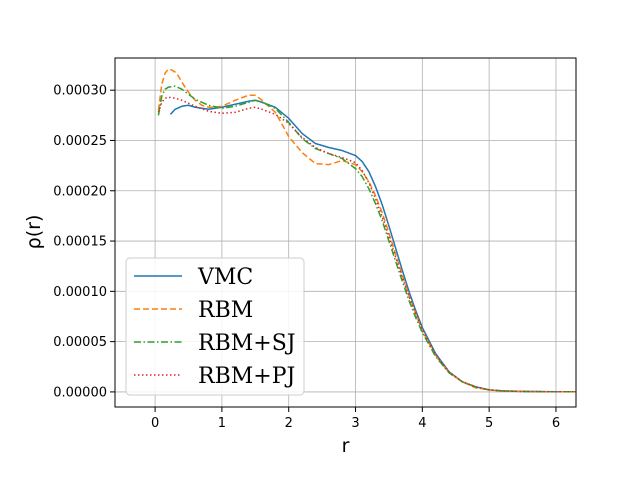  I want to click on x-tick-label: 2, so click(289, 423).